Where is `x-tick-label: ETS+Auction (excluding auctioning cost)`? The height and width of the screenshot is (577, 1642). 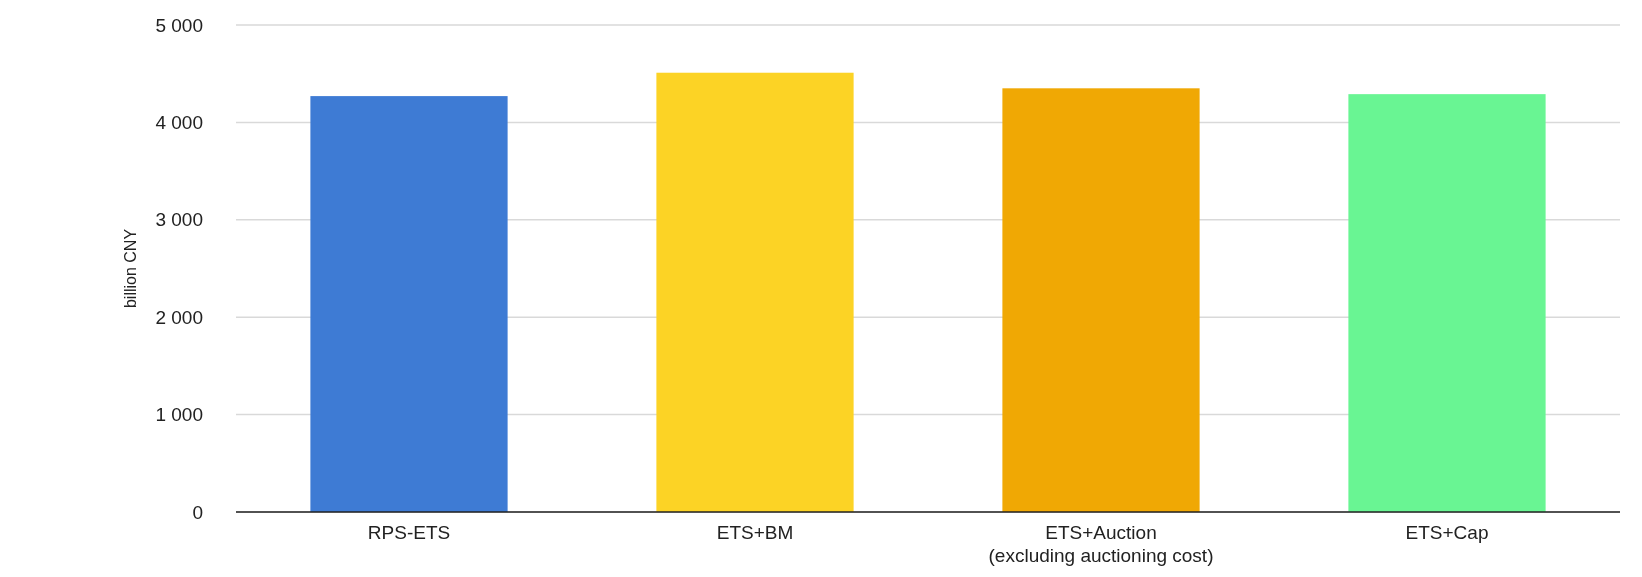 x-tick-label: ETS+Auction (excluding auctioning cost) is located at coordinates (1101, 544).